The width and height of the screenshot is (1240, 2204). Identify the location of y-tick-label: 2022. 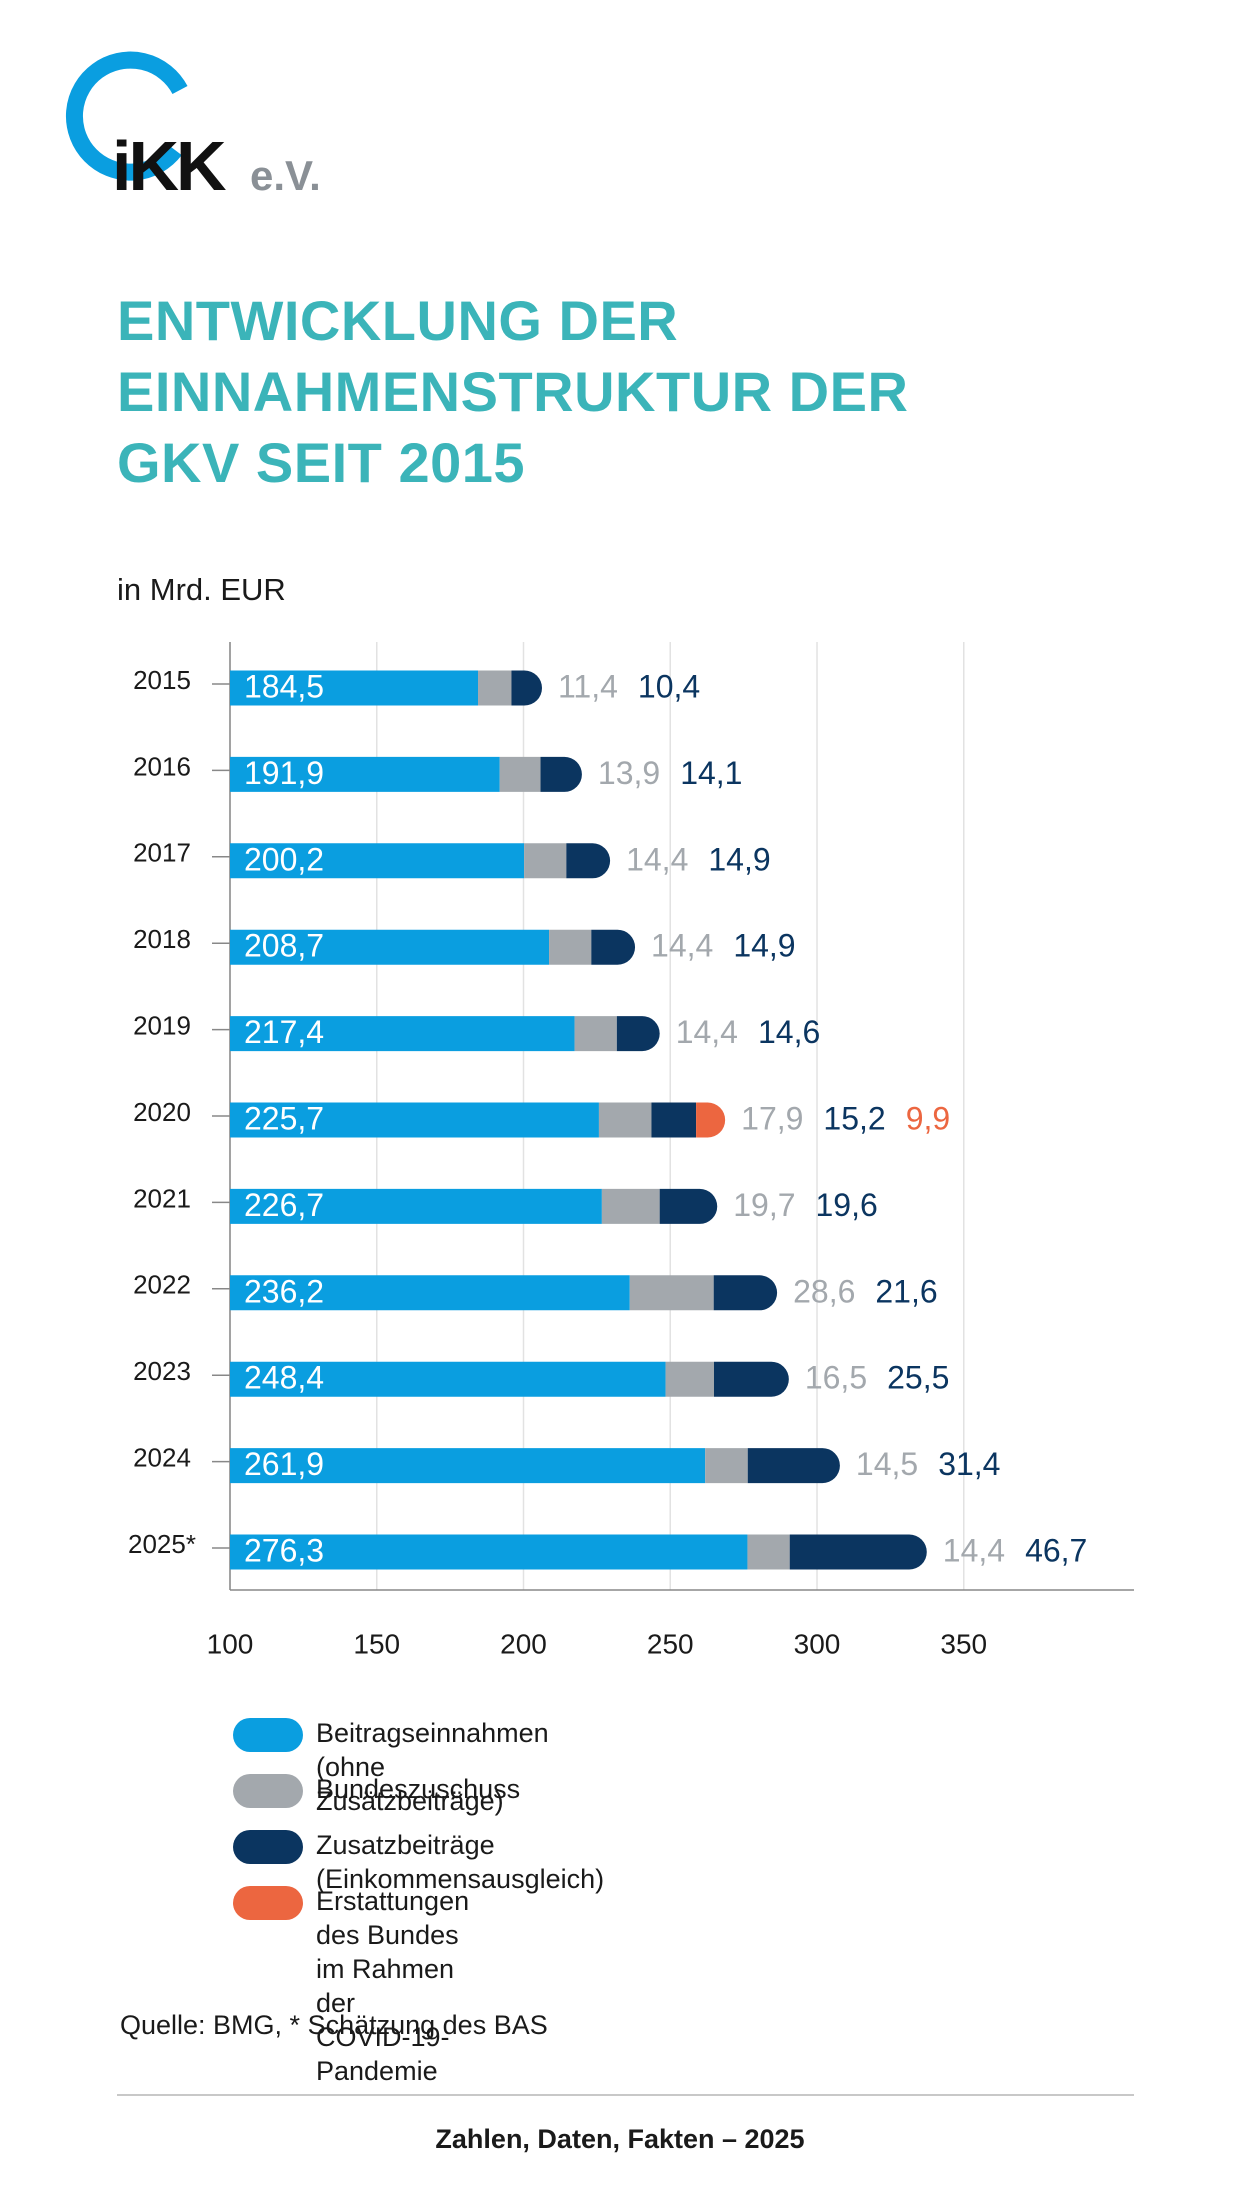
(162, 1285).